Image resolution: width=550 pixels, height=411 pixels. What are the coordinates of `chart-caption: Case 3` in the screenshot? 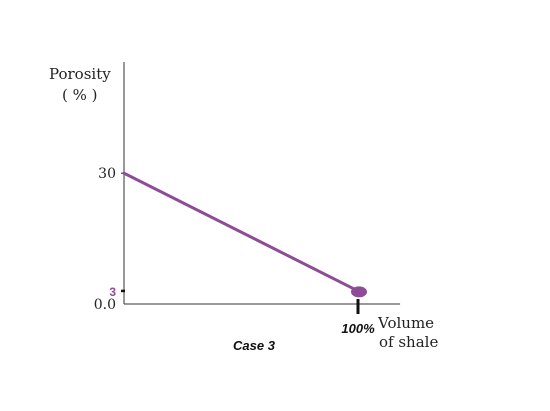 It's located at (254, 345).